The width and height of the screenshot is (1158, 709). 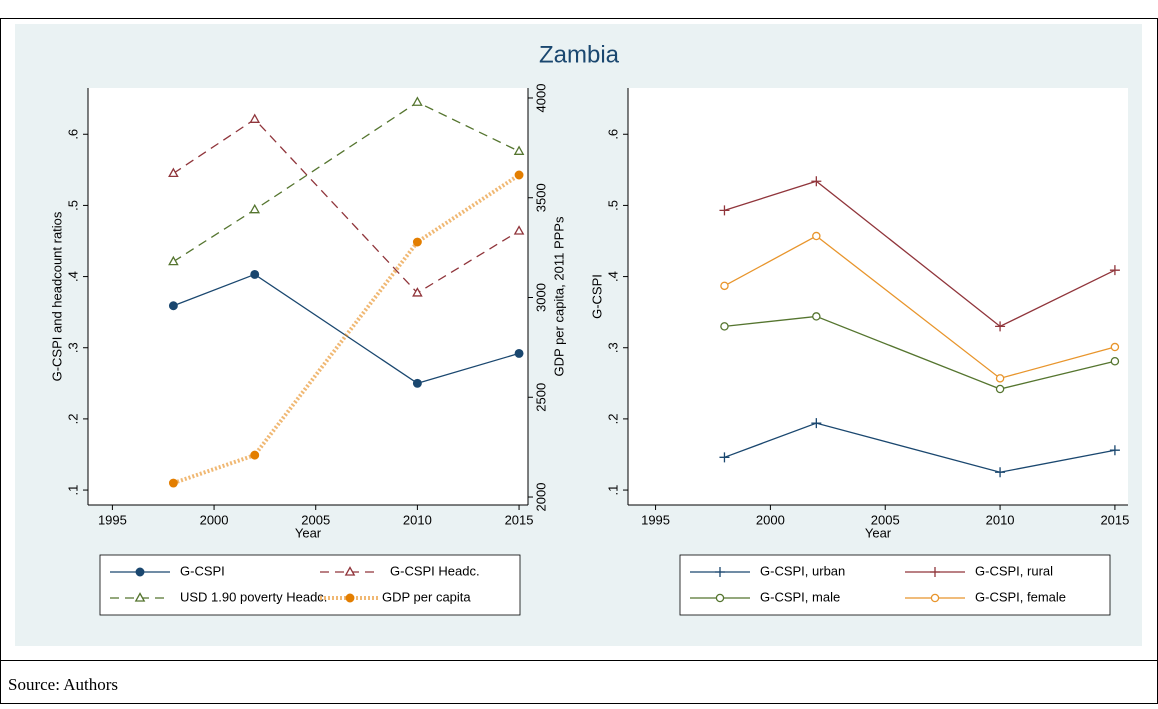 What do you see at coordinates (596, 296) in the screenshot?
I see `y-axis-label: G-CSPI` at bounding box center [596, 296].